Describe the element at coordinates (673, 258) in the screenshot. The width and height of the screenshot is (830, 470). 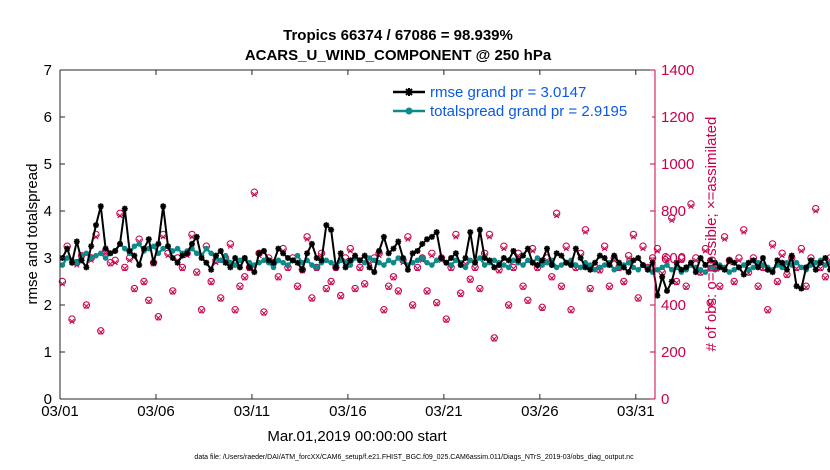
I see `y-right-tick-label: 600` at that location.